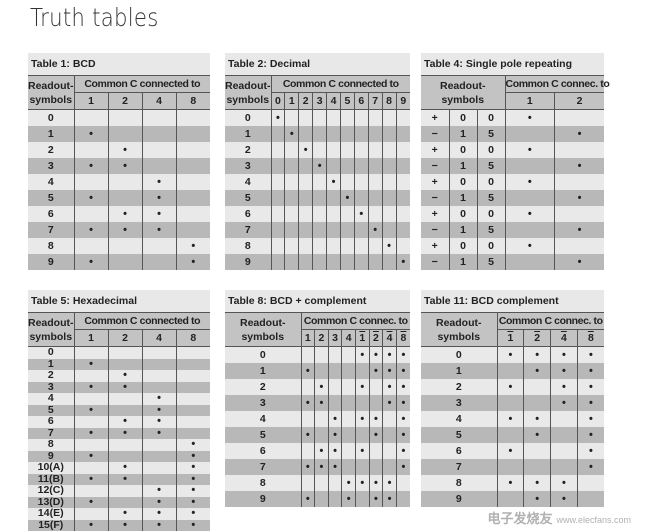 The width and height of the screenshot is (645, 532). I want to click on table-row: −1 5 •, so click(512, 166).